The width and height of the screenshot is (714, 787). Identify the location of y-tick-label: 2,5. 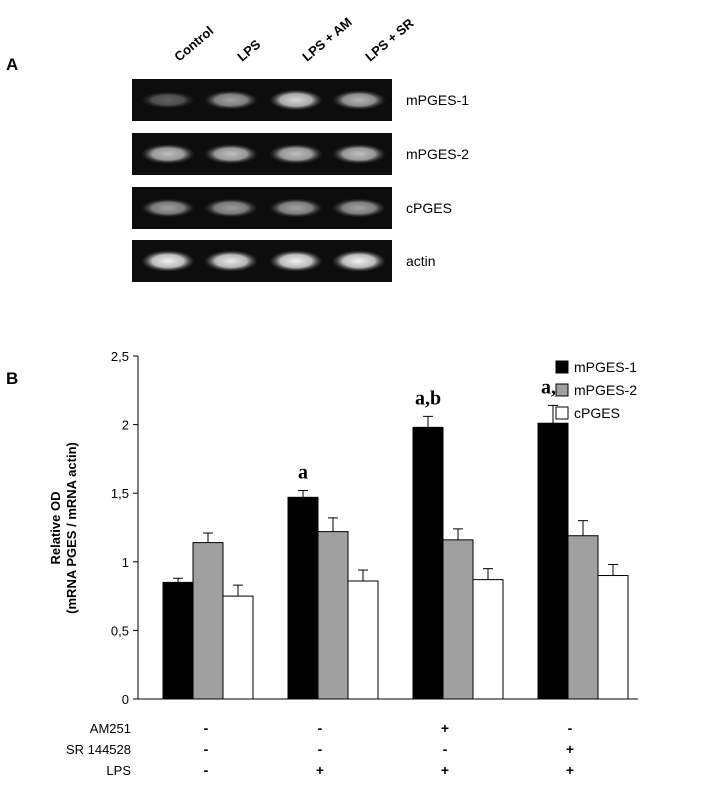
(120, 356).